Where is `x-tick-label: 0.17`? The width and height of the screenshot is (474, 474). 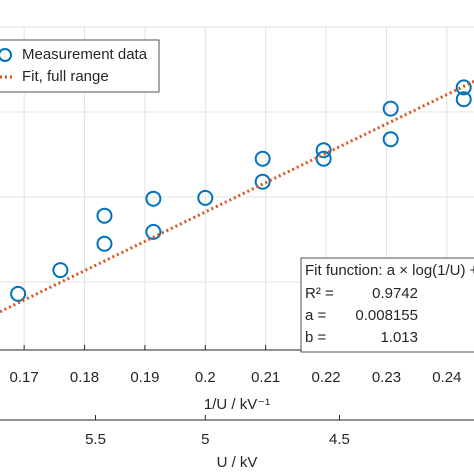 x-tick-label: 0.17 is located at coordinates (24, 377).